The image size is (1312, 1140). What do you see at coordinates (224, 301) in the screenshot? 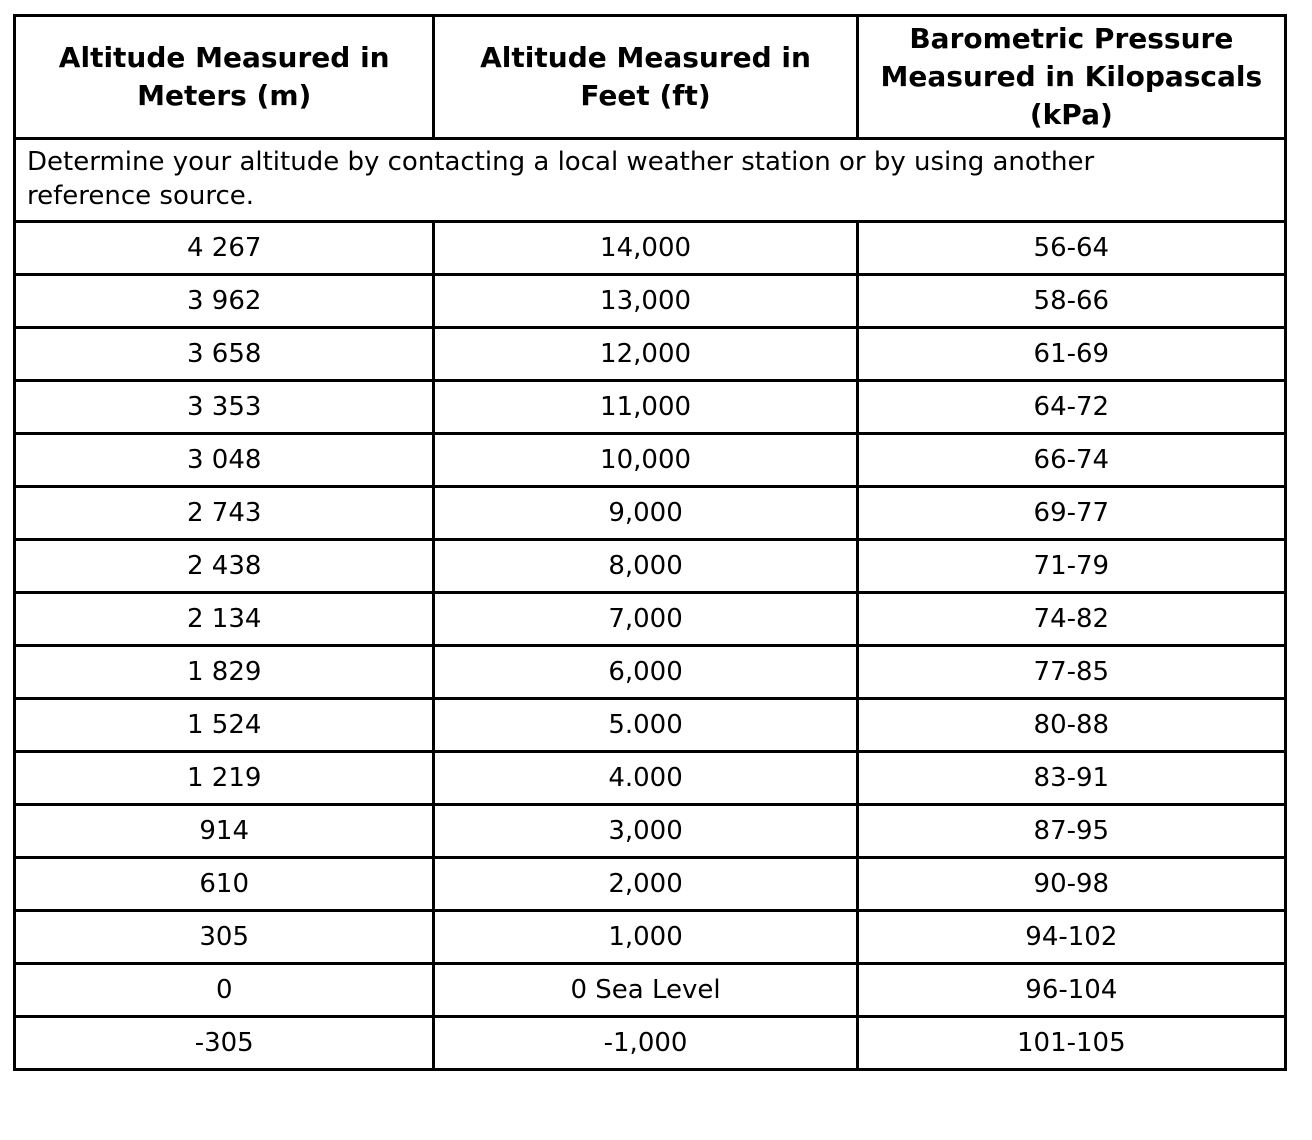
I see `cell-meters: 3 962` at bounding box center [224, 301].